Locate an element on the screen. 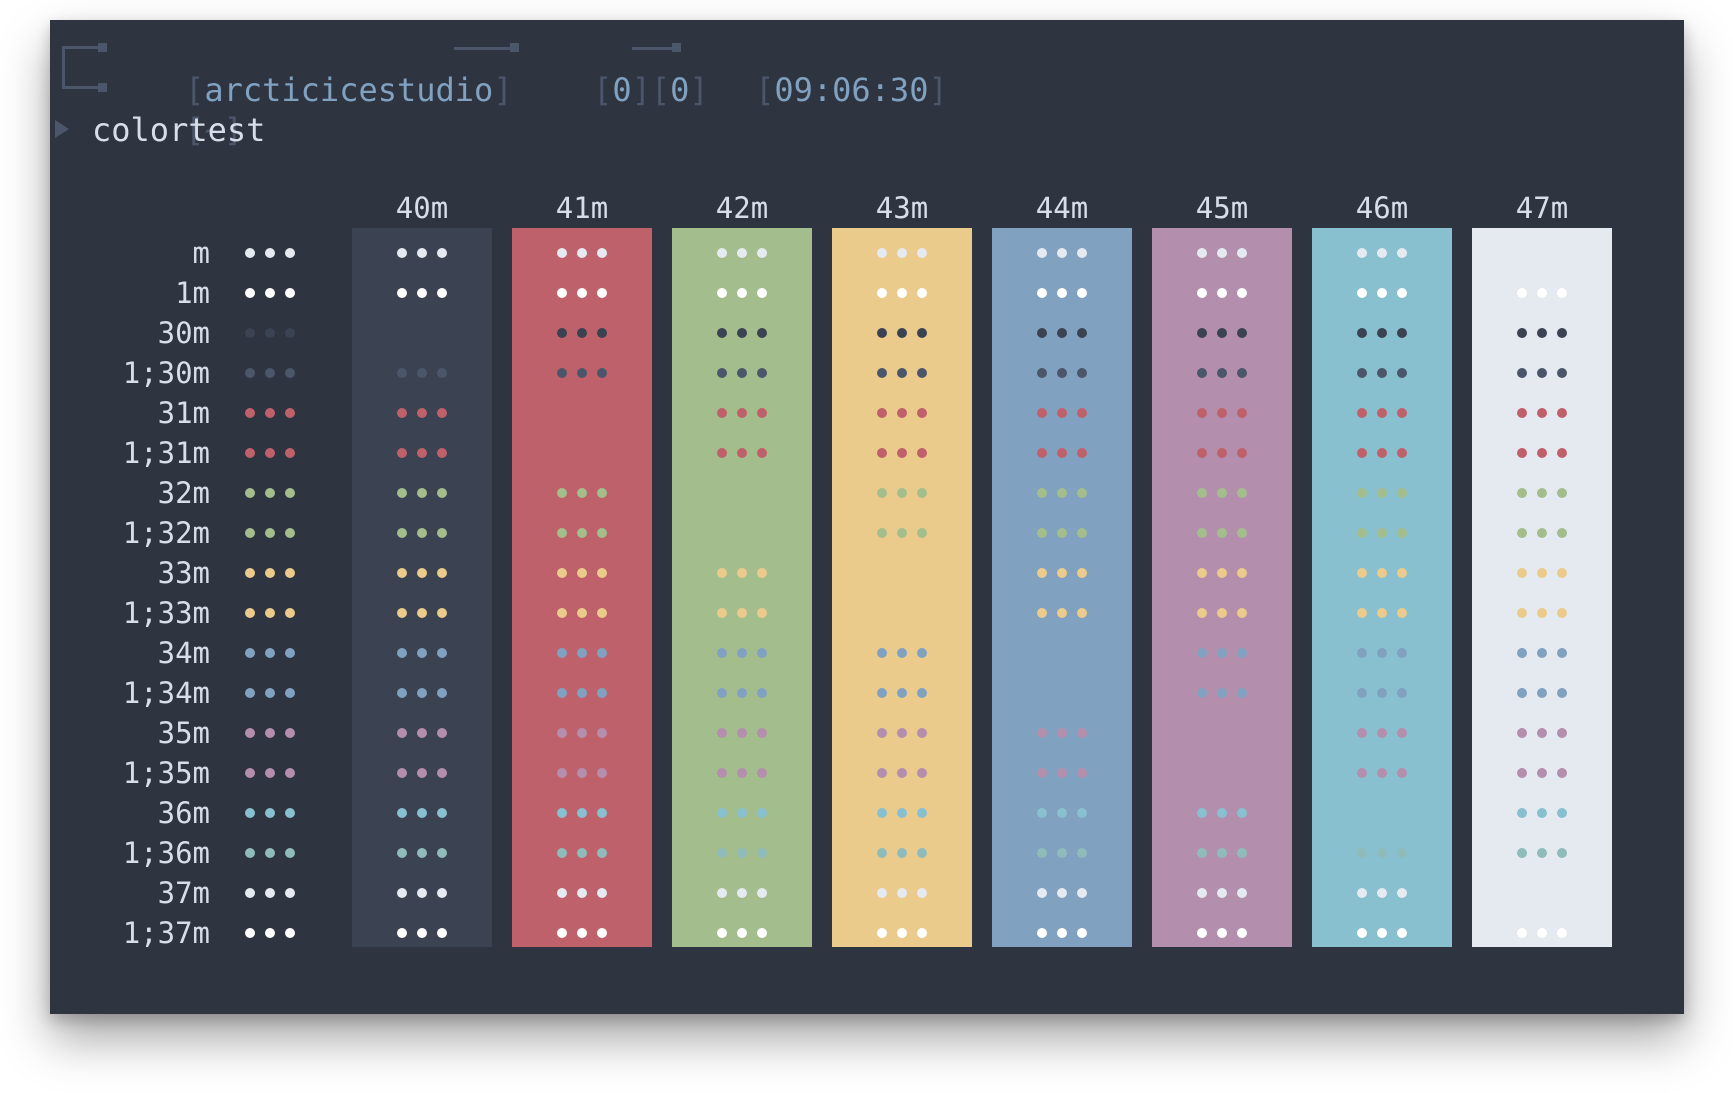 This screenshot has height=1093, width=1733. background-column-41m is located at coordinates (582, 587).